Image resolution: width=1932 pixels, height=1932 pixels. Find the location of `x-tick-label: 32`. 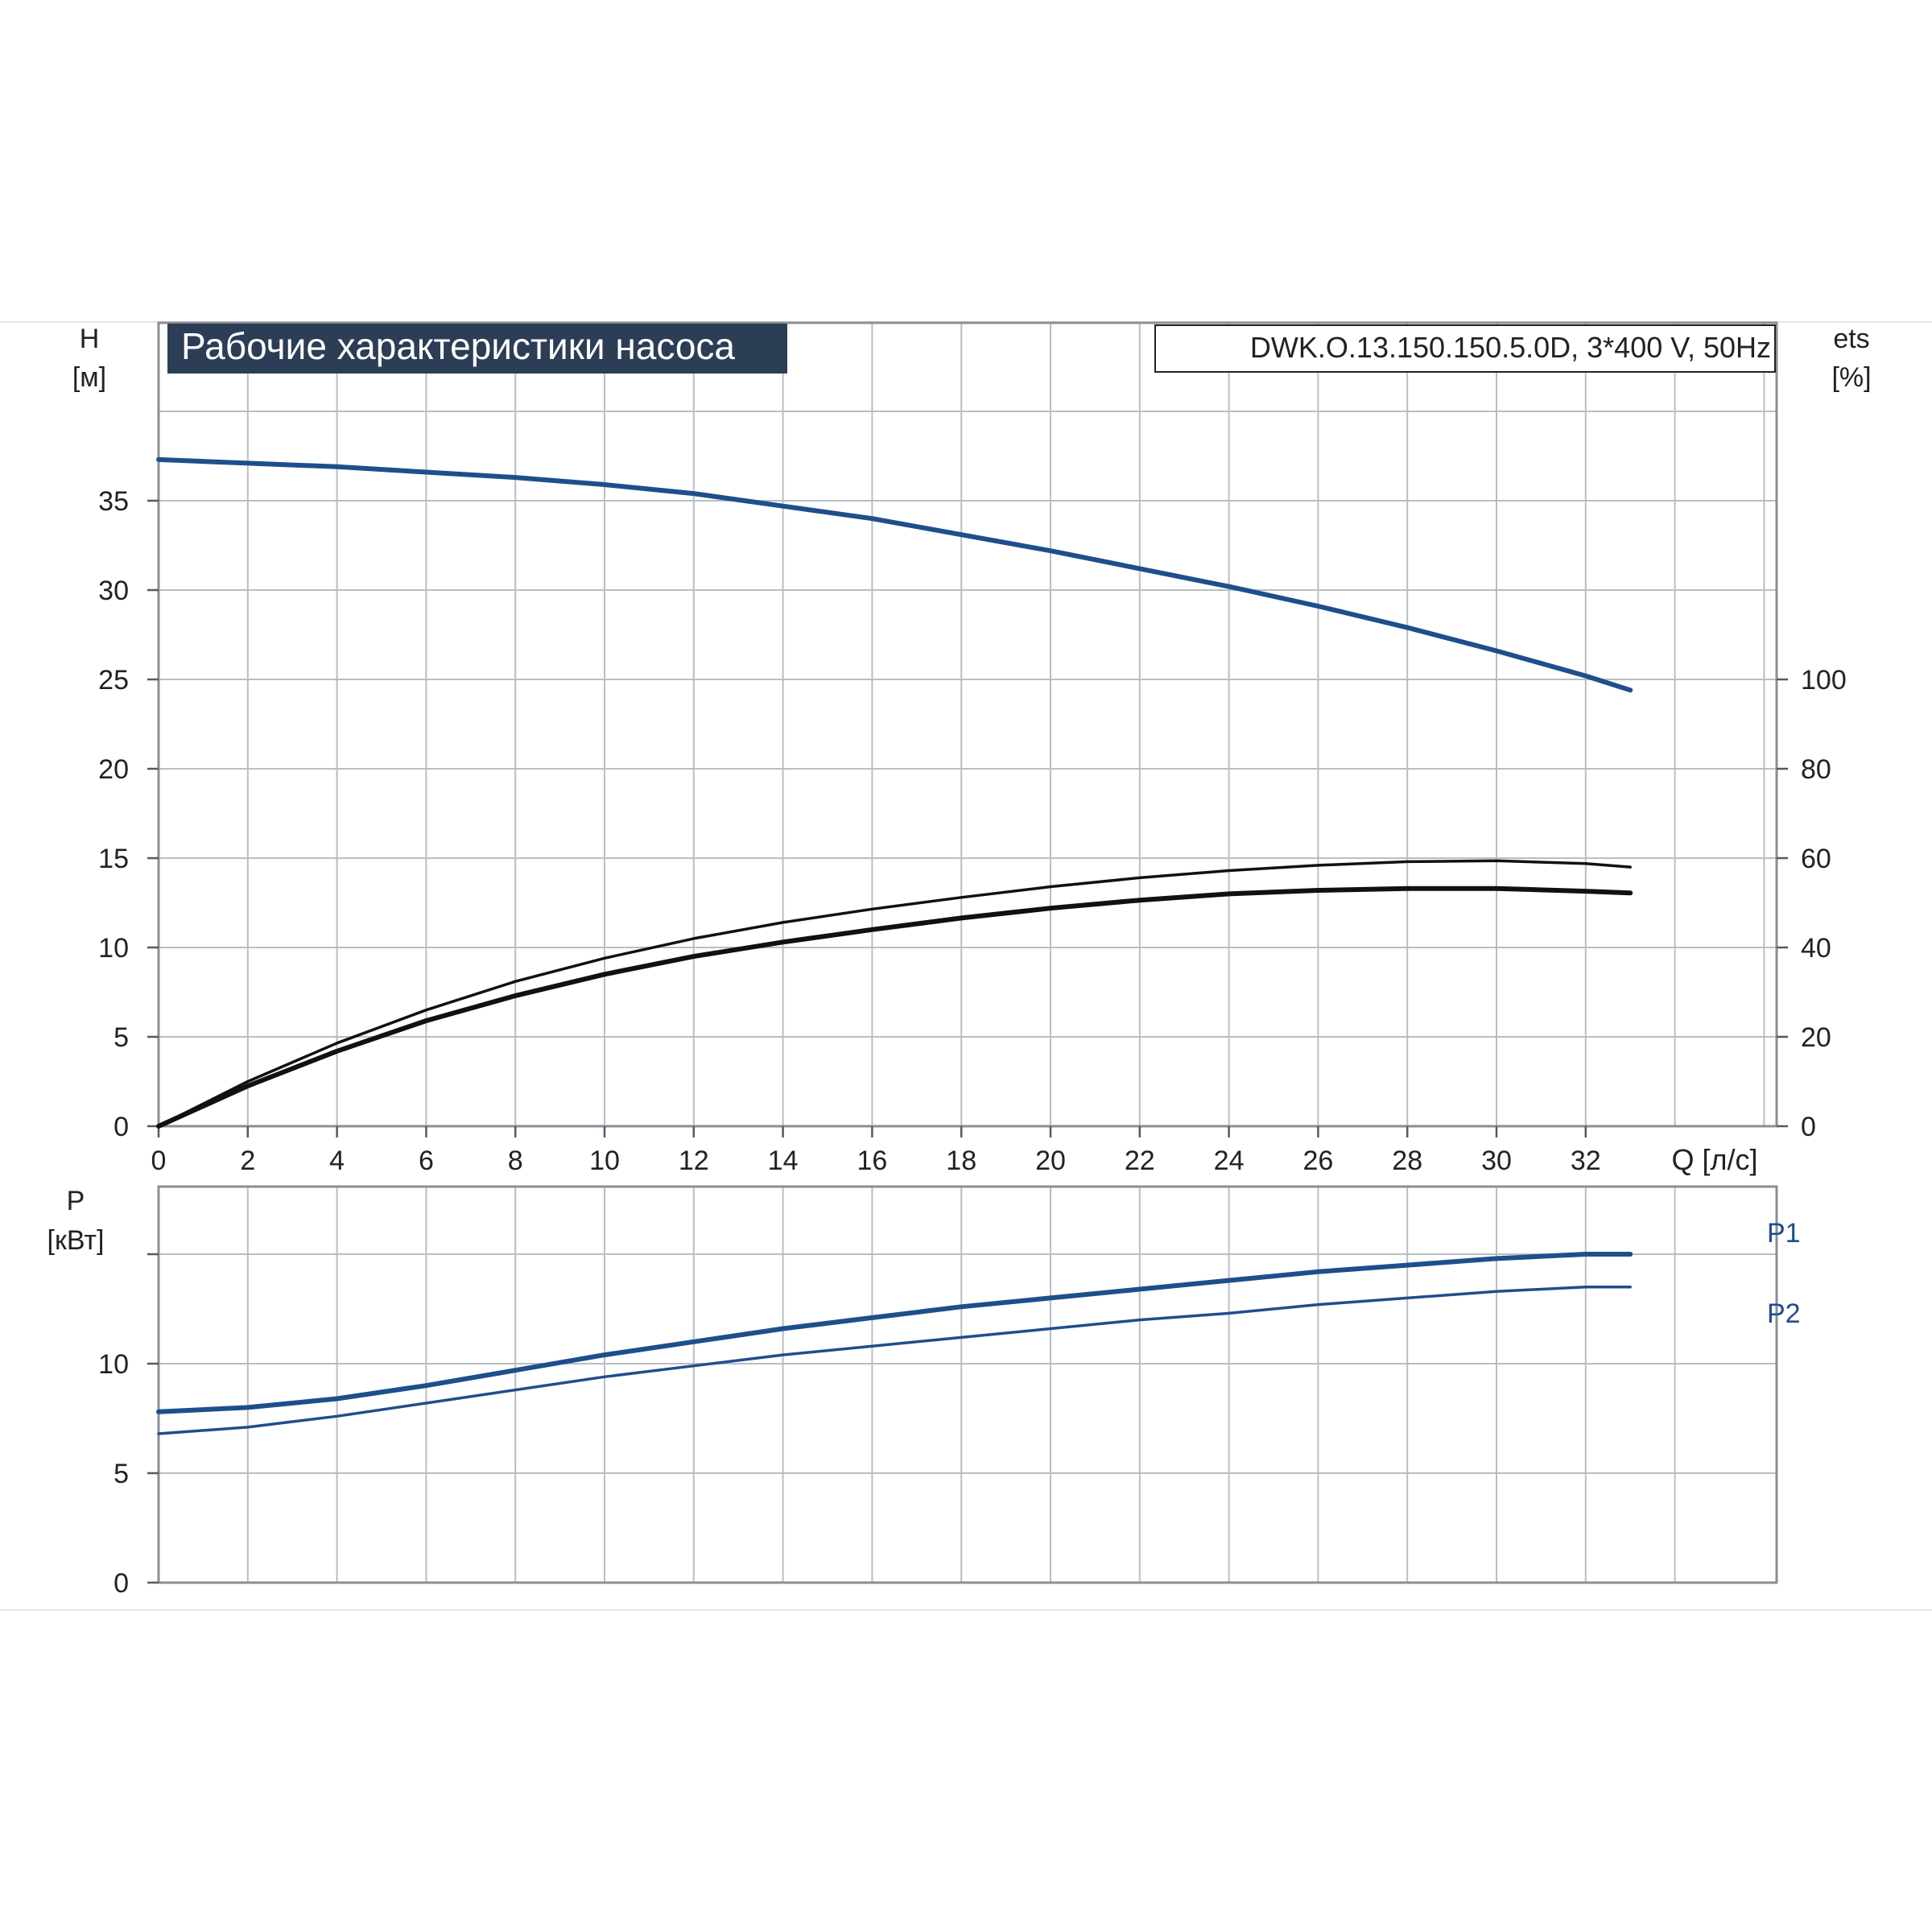

x-tick-label: 32 is located at coordinates (1586, 1161).